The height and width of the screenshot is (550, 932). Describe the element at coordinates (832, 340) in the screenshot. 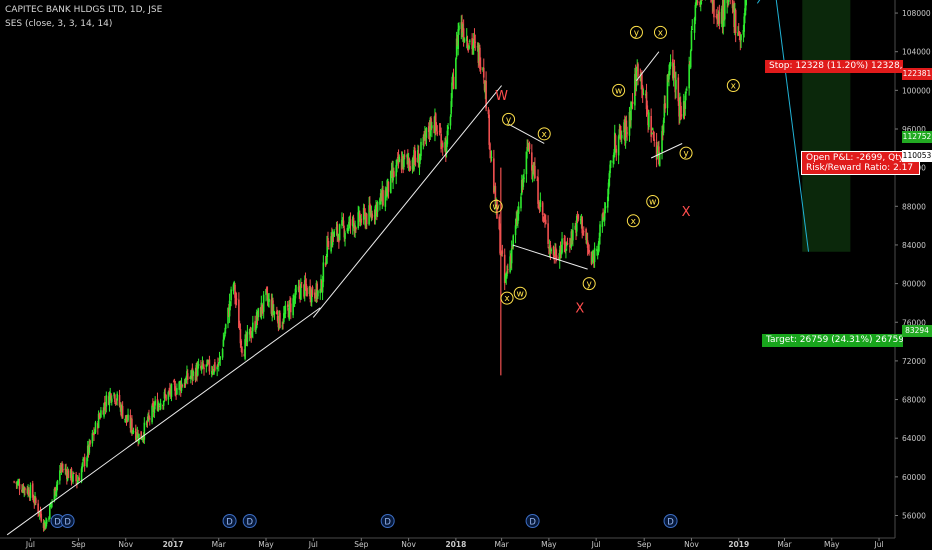

I see `target-label: Target: 26759 (24.31%) 26759, Amount` at that location.